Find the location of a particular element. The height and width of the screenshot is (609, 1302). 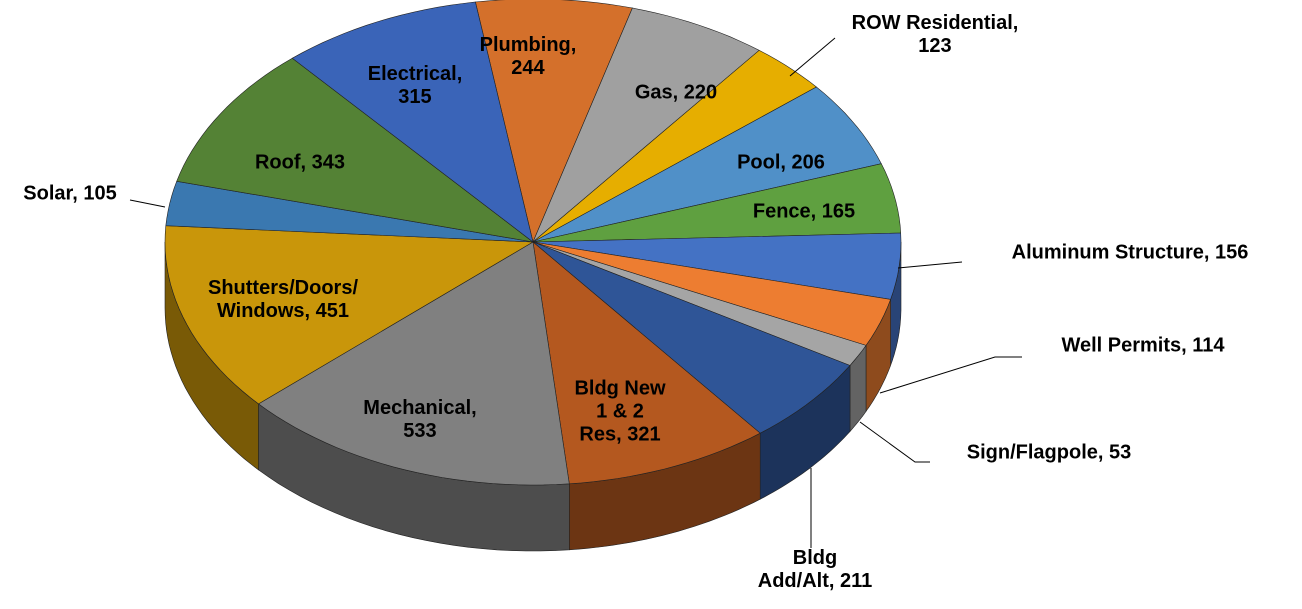

data-label: Solar, 105 is located at coordinates (70, 193).